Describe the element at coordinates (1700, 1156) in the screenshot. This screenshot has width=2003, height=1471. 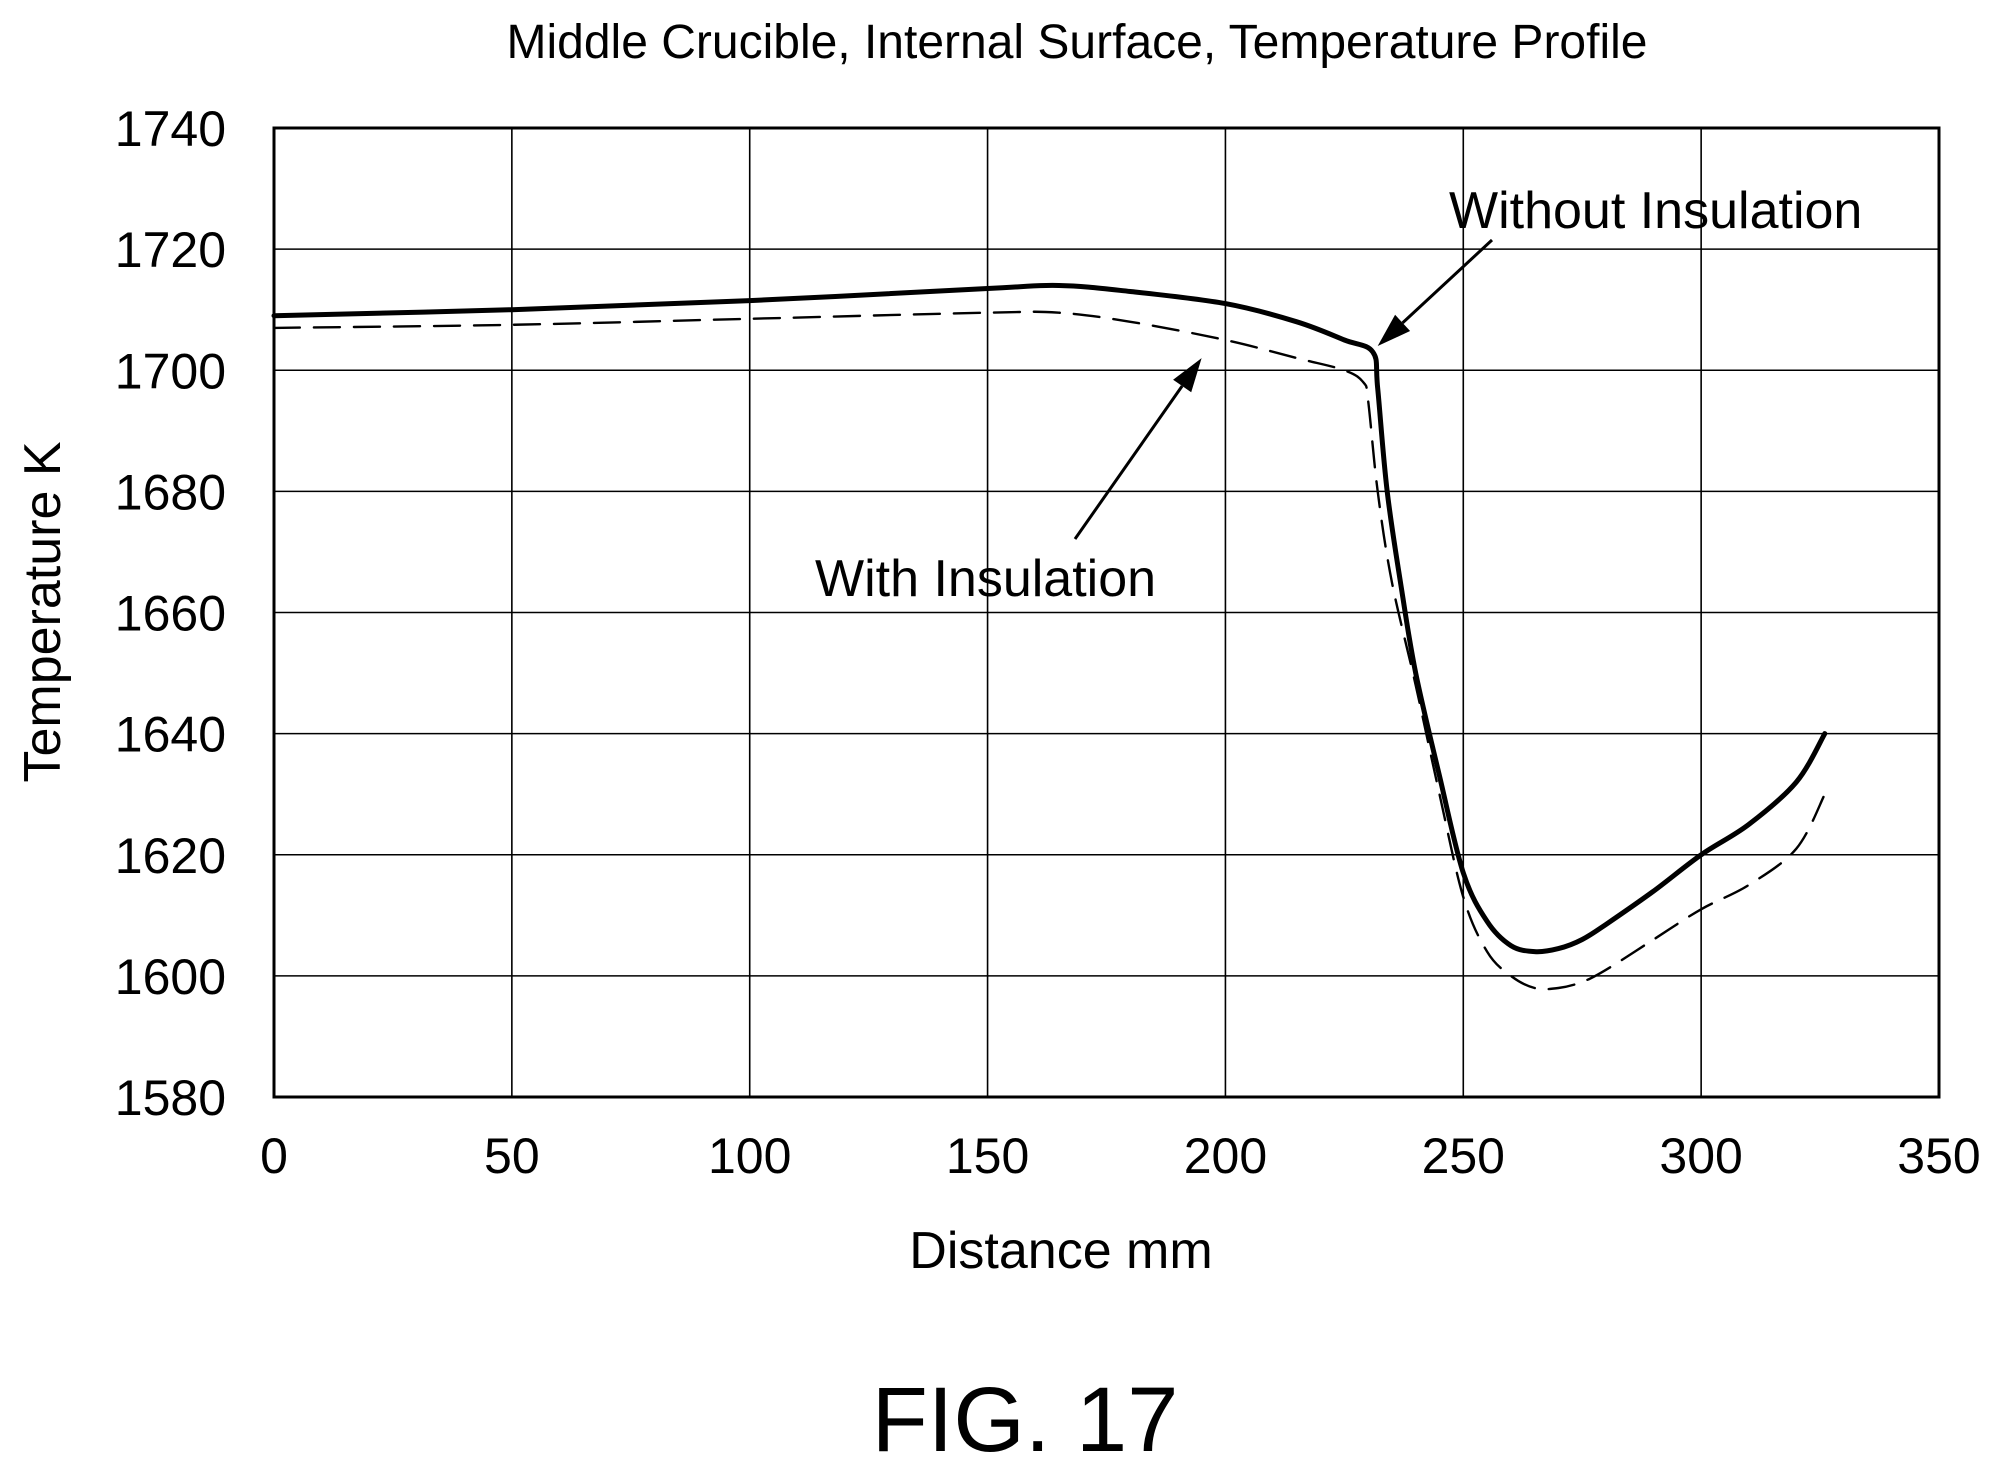
I see `x-tick-label: 300` at that location.